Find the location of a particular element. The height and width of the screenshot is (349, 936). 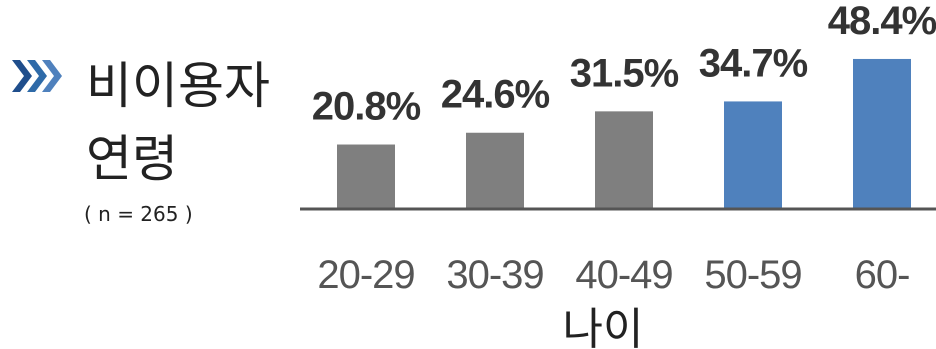

x-tick-30-39: 30-39 is located at coordinates (494, 275).